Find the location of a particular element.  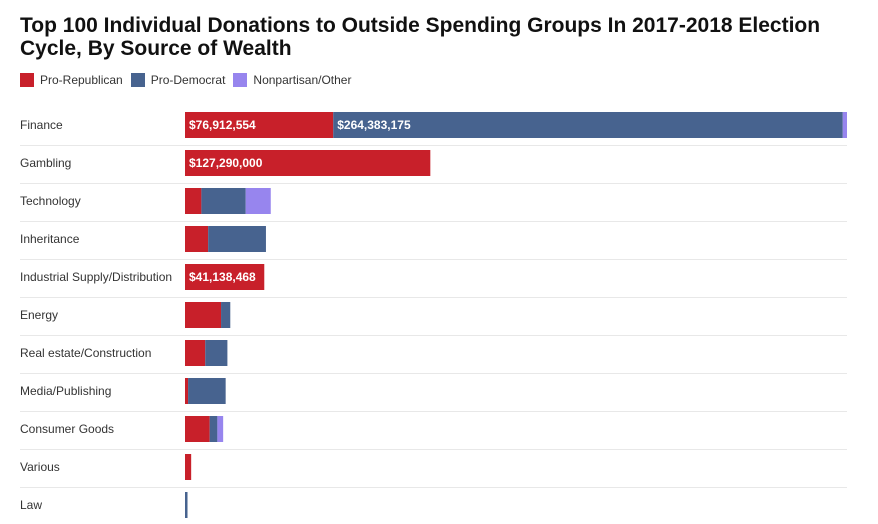

bar-value-label: $264,383,175 is located at coordinates (374, 125).